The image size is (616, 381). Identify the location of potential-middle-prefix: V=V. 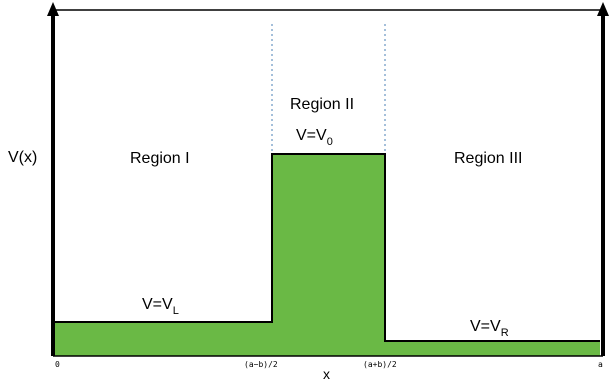
(311, 135).